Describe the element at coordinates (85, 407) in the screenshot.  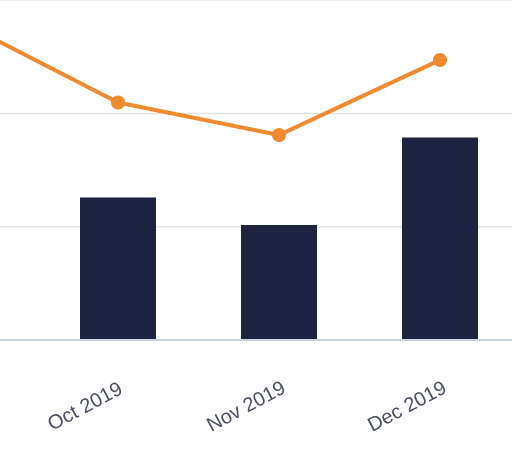
I see `x-tick-label: Oct 2019` at that location.